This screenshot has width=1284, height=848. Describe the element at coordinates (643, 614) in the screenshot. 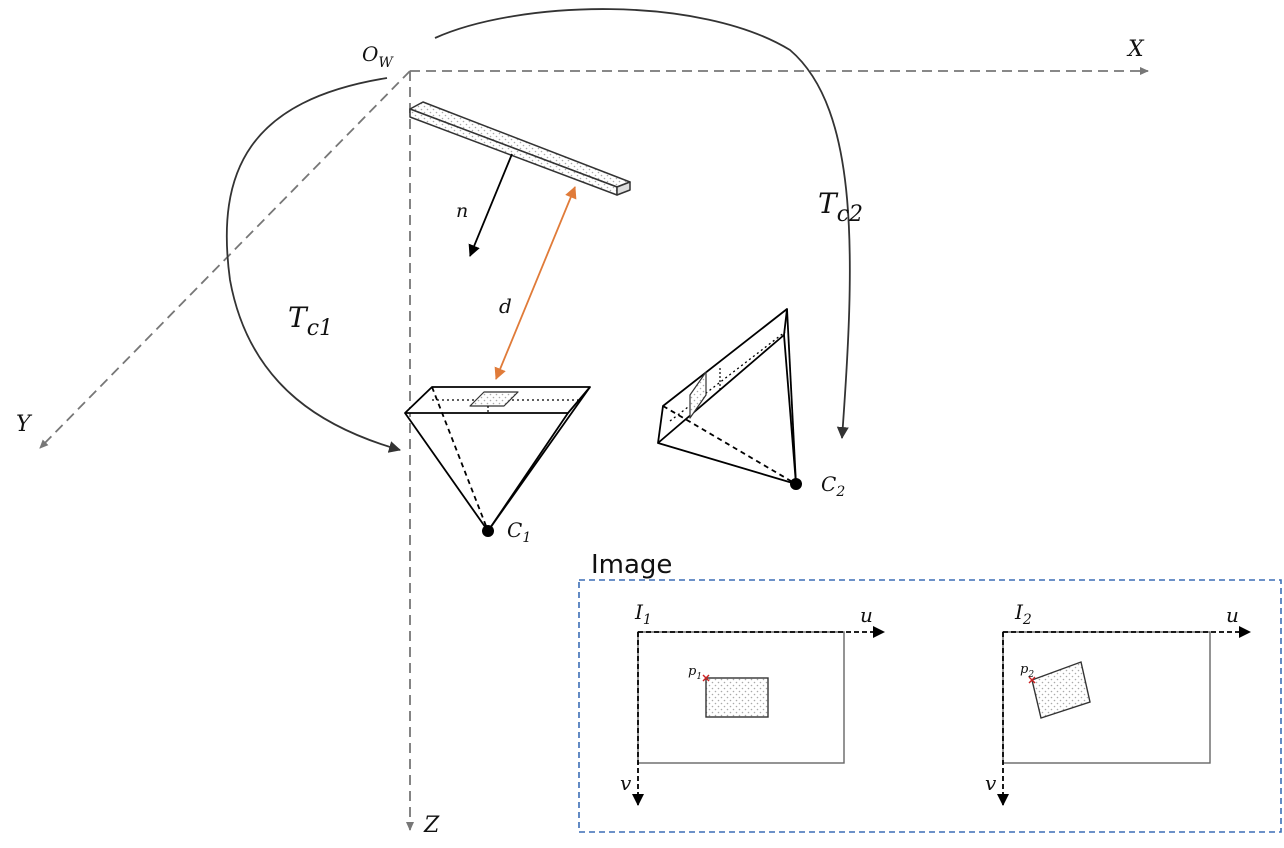

I see `image-1-label: I1` at that location.